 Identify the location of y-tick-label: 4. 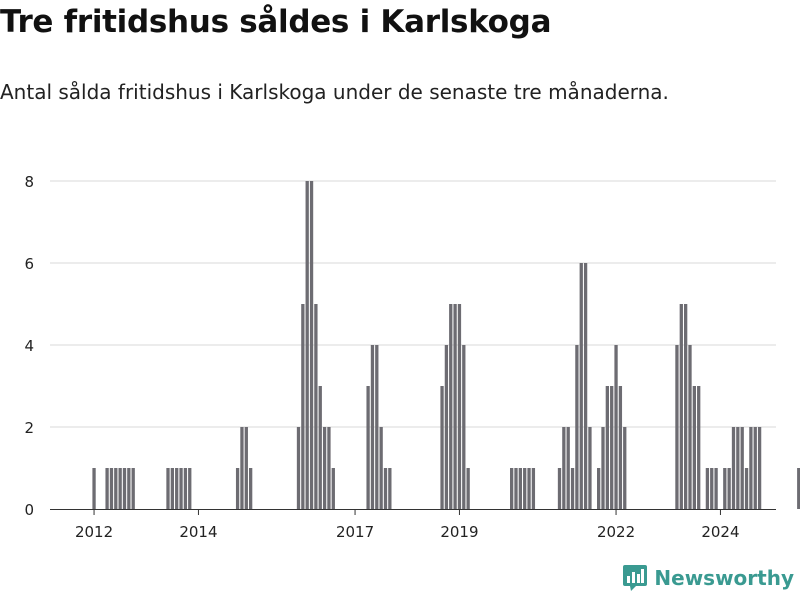
(29, 346).